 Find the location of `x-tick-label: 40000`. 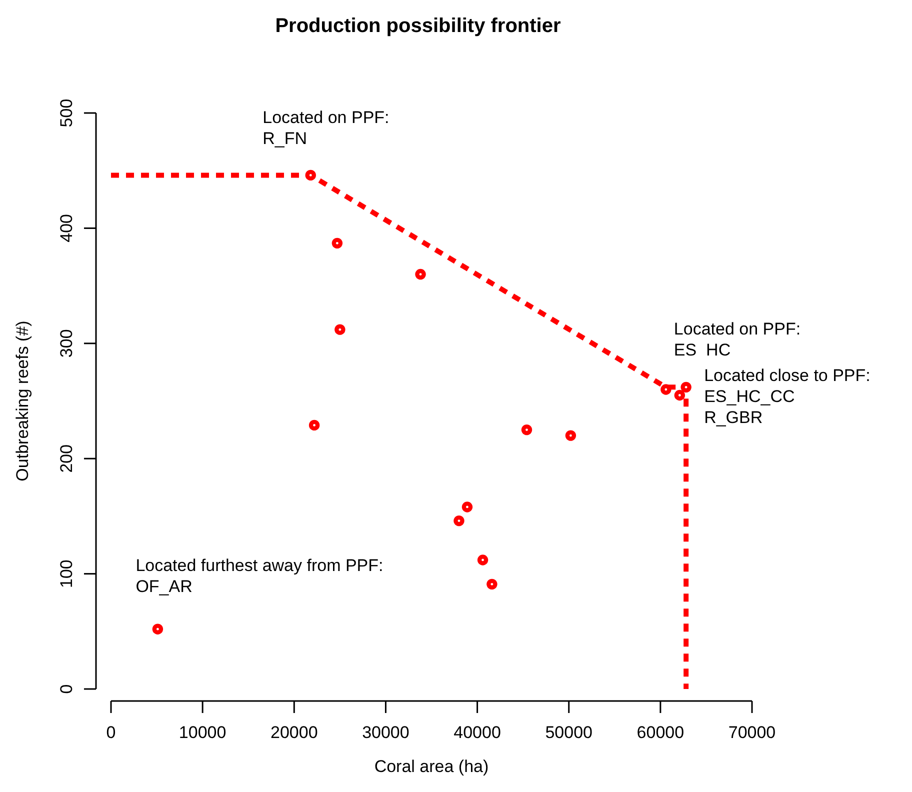

x-tick-label: 40000 is located at coordinates (477, 732).